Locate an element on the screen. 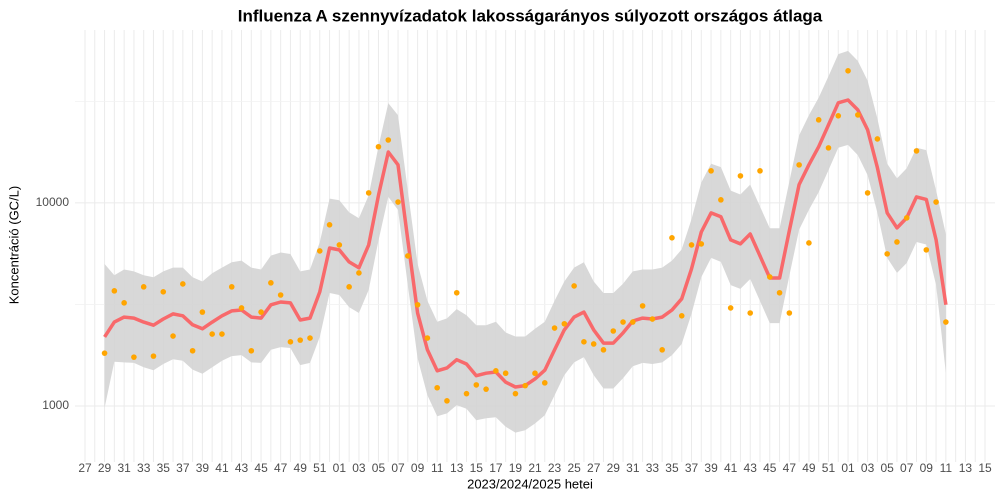 The width and height of the screenshot is (1000, 500). x-tick-label: 11 is located at coordinates (946, 468).